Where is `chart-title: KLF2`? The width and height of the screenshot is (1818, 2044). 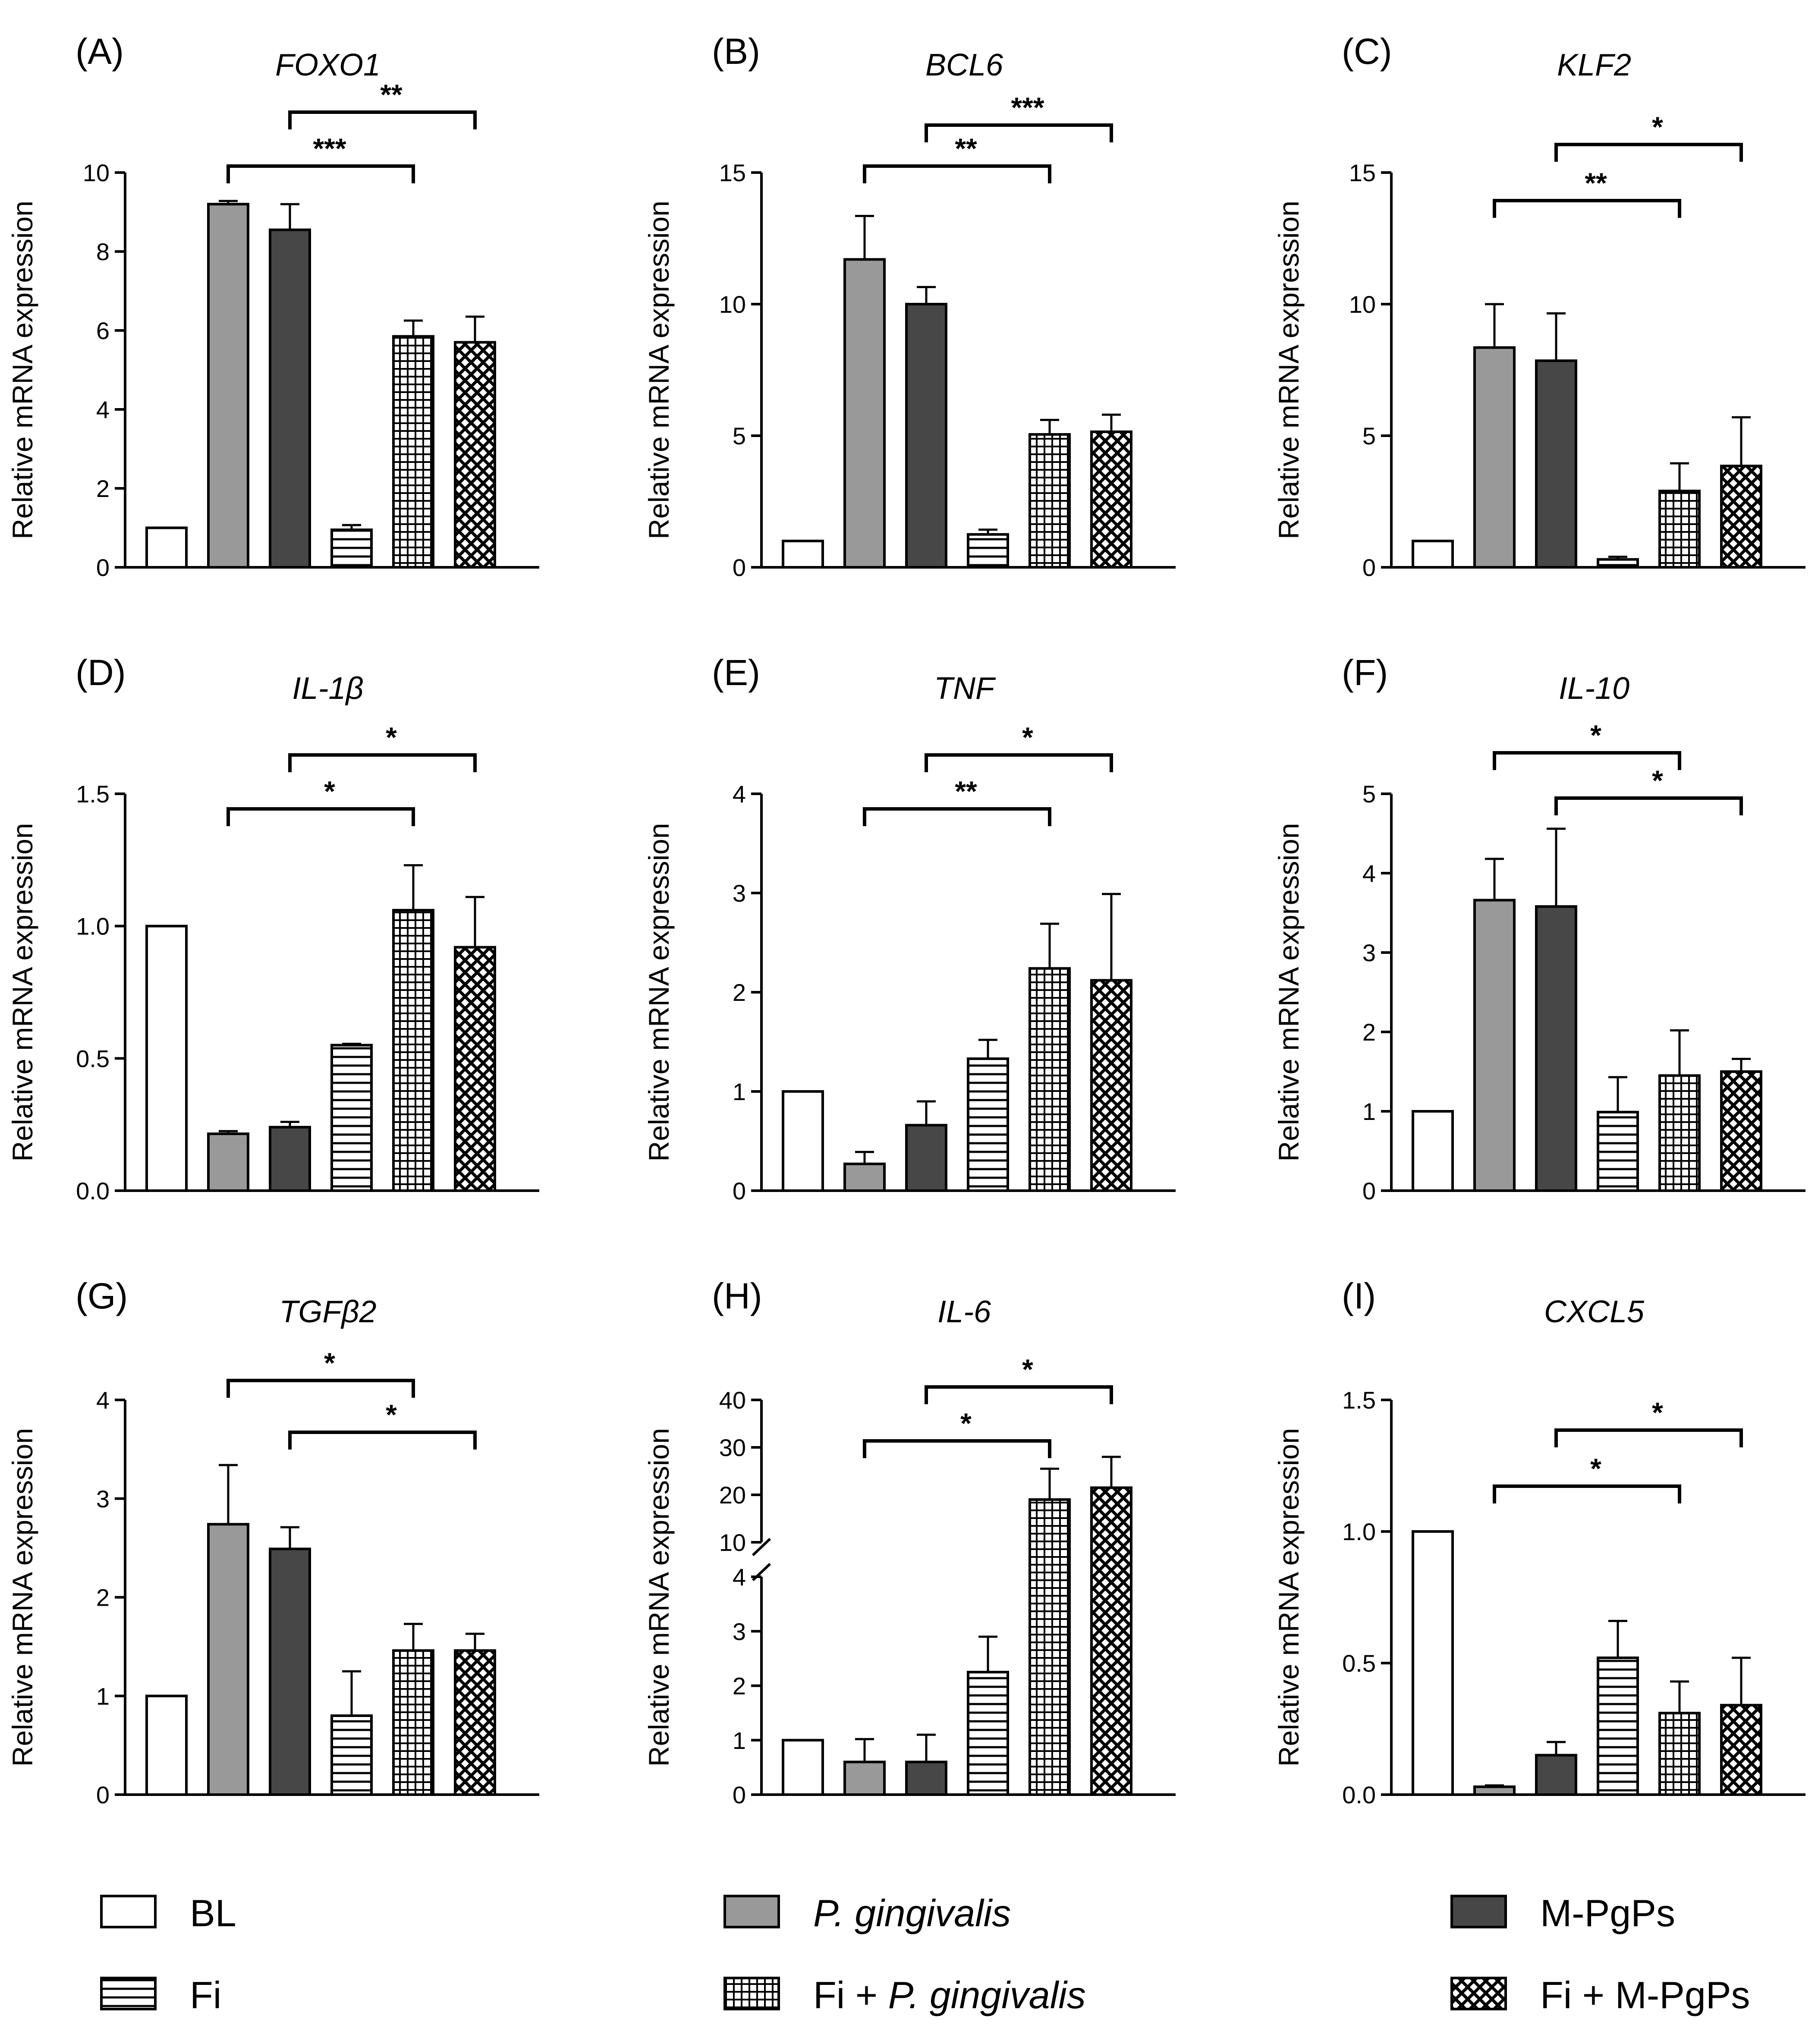
chart-title: KLF2 is located at coordinates (1594, 65).